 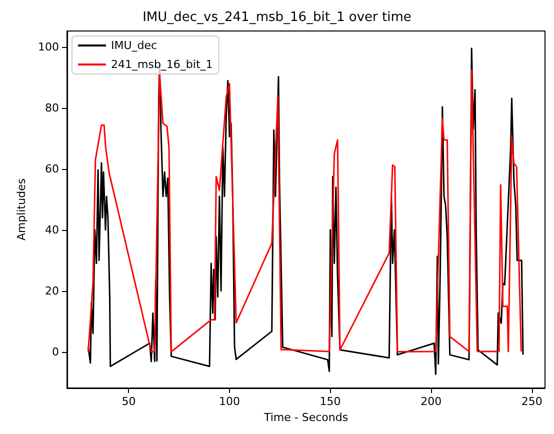 What do you see at coordinates (330, 401) in the screenshot?
I see `x-tick-label: 150` at bounding box center [330, 401].